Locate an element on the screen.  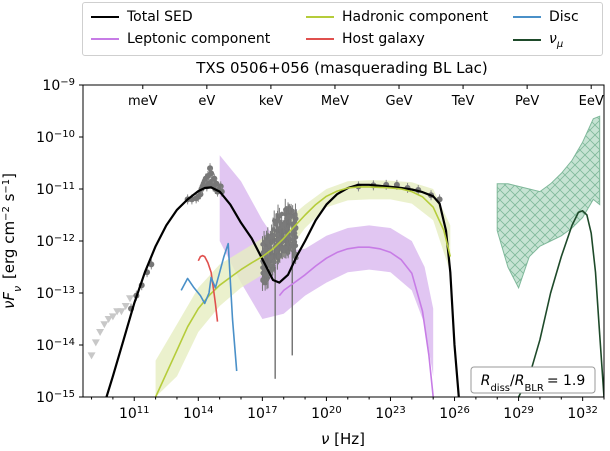
energy-tick-label: eV is located at coordinates (206, 101).